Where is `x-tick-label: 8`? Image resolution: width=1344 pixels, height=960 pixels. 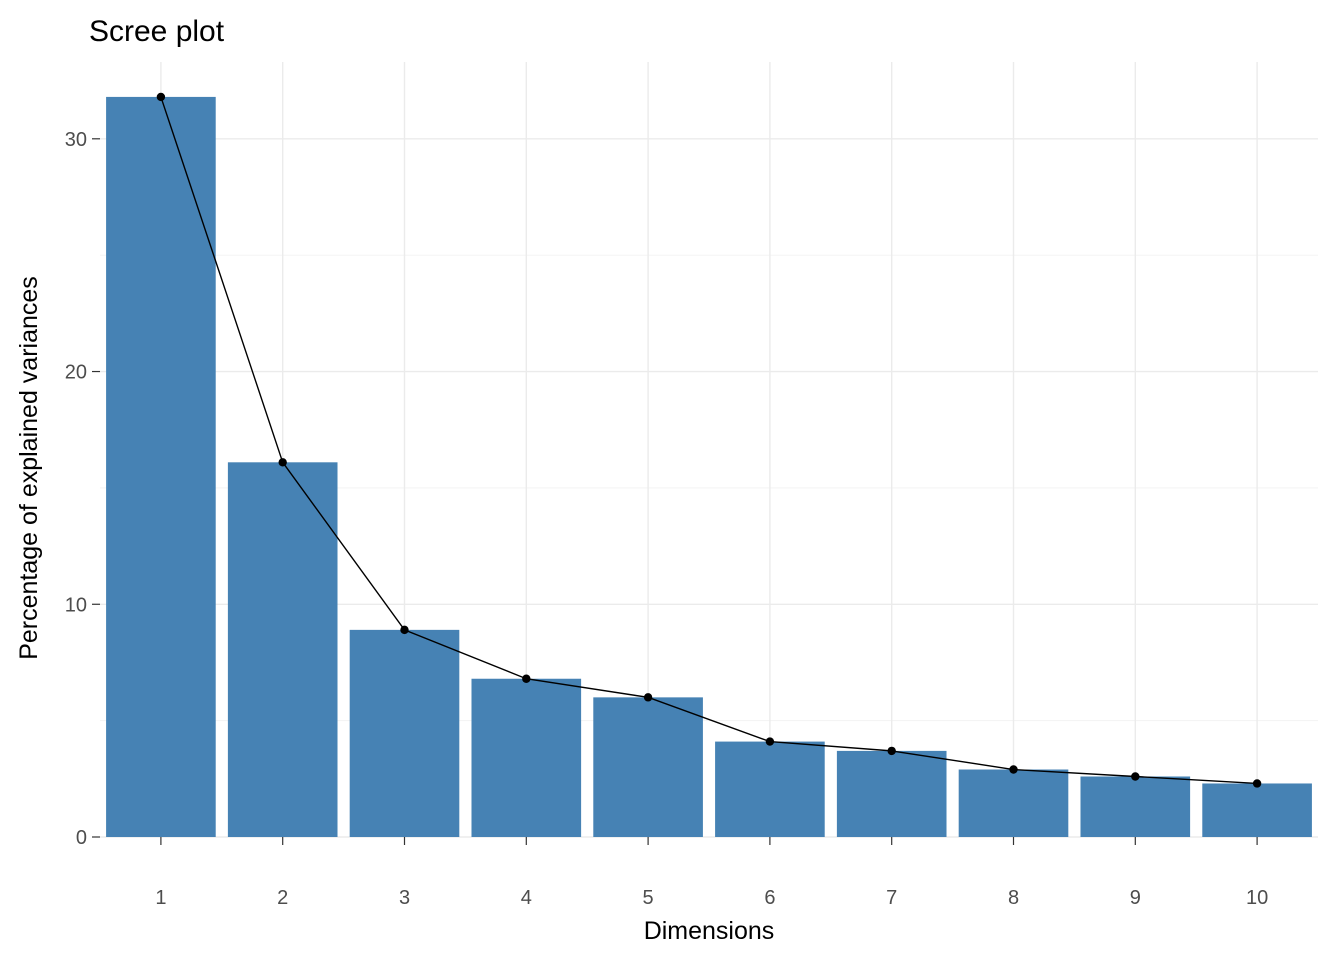
x-tick-label: 8 is located at coordinates (1013, 898).